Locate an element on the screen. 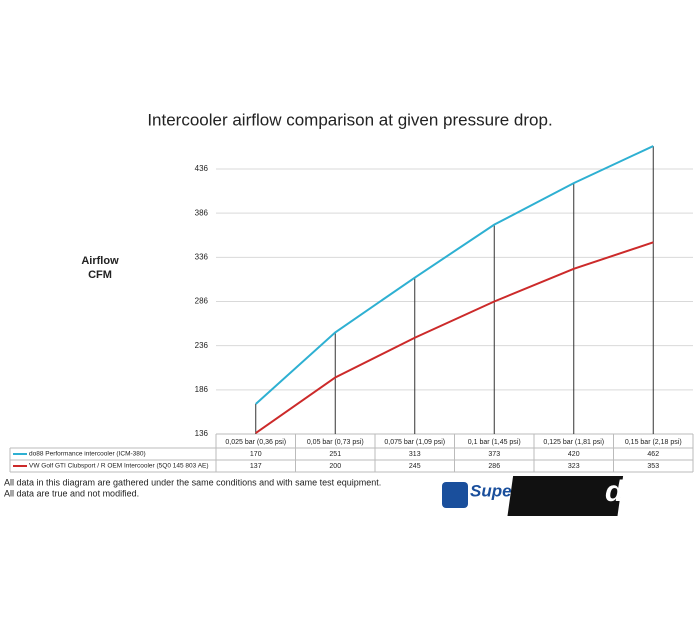 The width and height of the screenshot is (700, 630). y-tick-label: 436 is located at coordinates (202, 168).